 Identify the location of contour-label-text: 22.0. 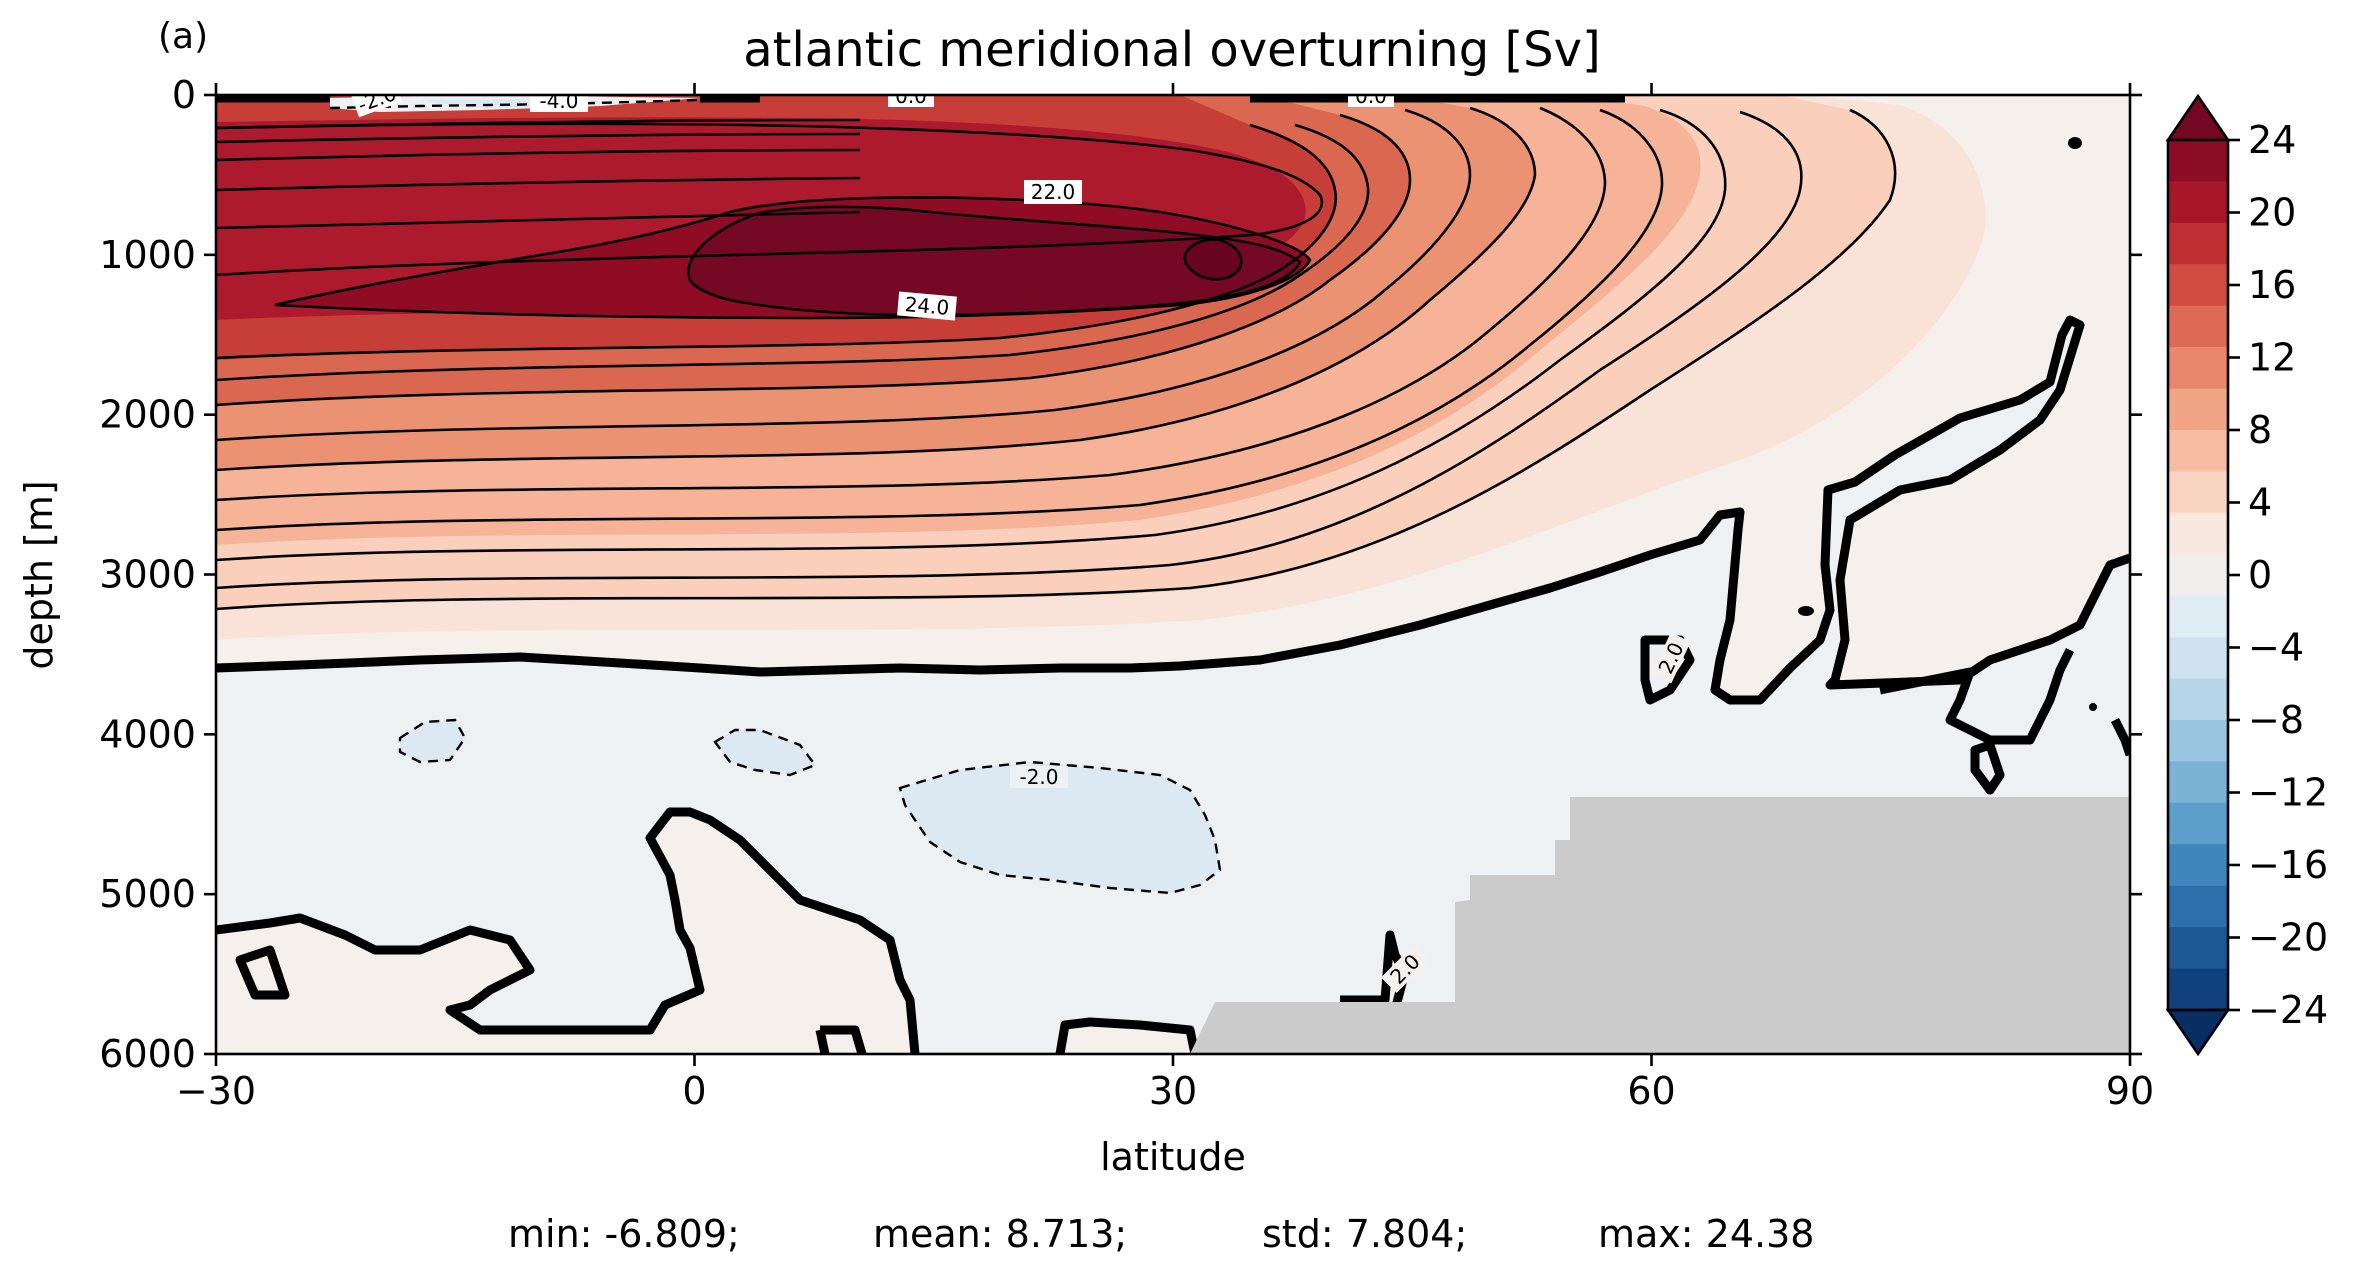
(1053, 192).